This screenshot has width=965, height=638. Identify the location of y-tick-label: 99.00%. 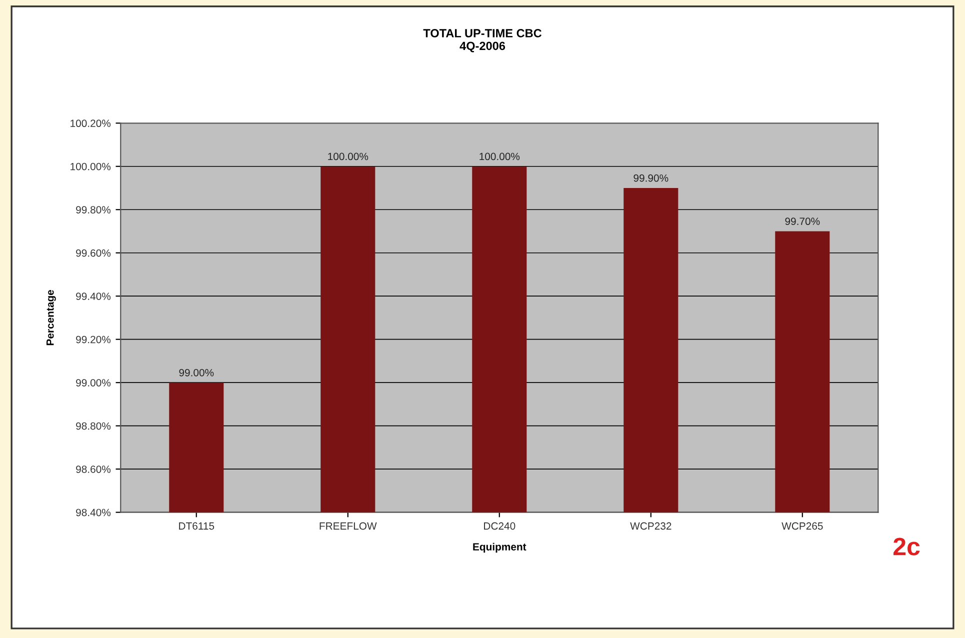
(93, 382).